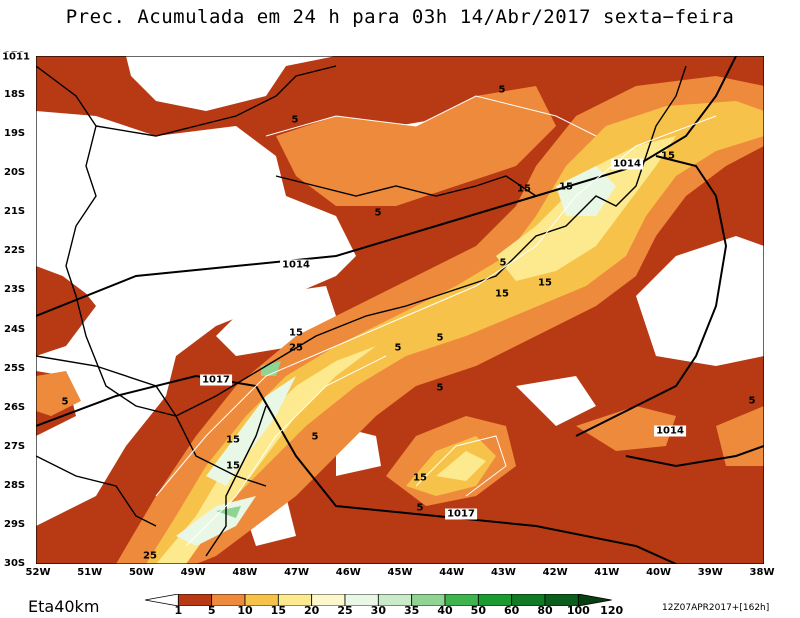 This screenshot has width=800, height=618. What do you see at coordinates (612, 610) in the screenshot?
I see `colorbar-level-label: 120` at bounding box center [612, 610].